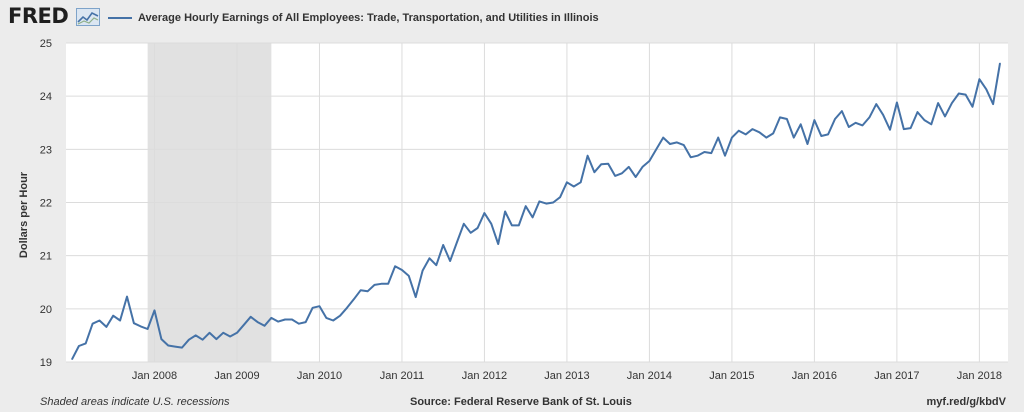 This screenshot has height=412, width=1024. I want to click on y-tick-label: 20, so click(46, 310).